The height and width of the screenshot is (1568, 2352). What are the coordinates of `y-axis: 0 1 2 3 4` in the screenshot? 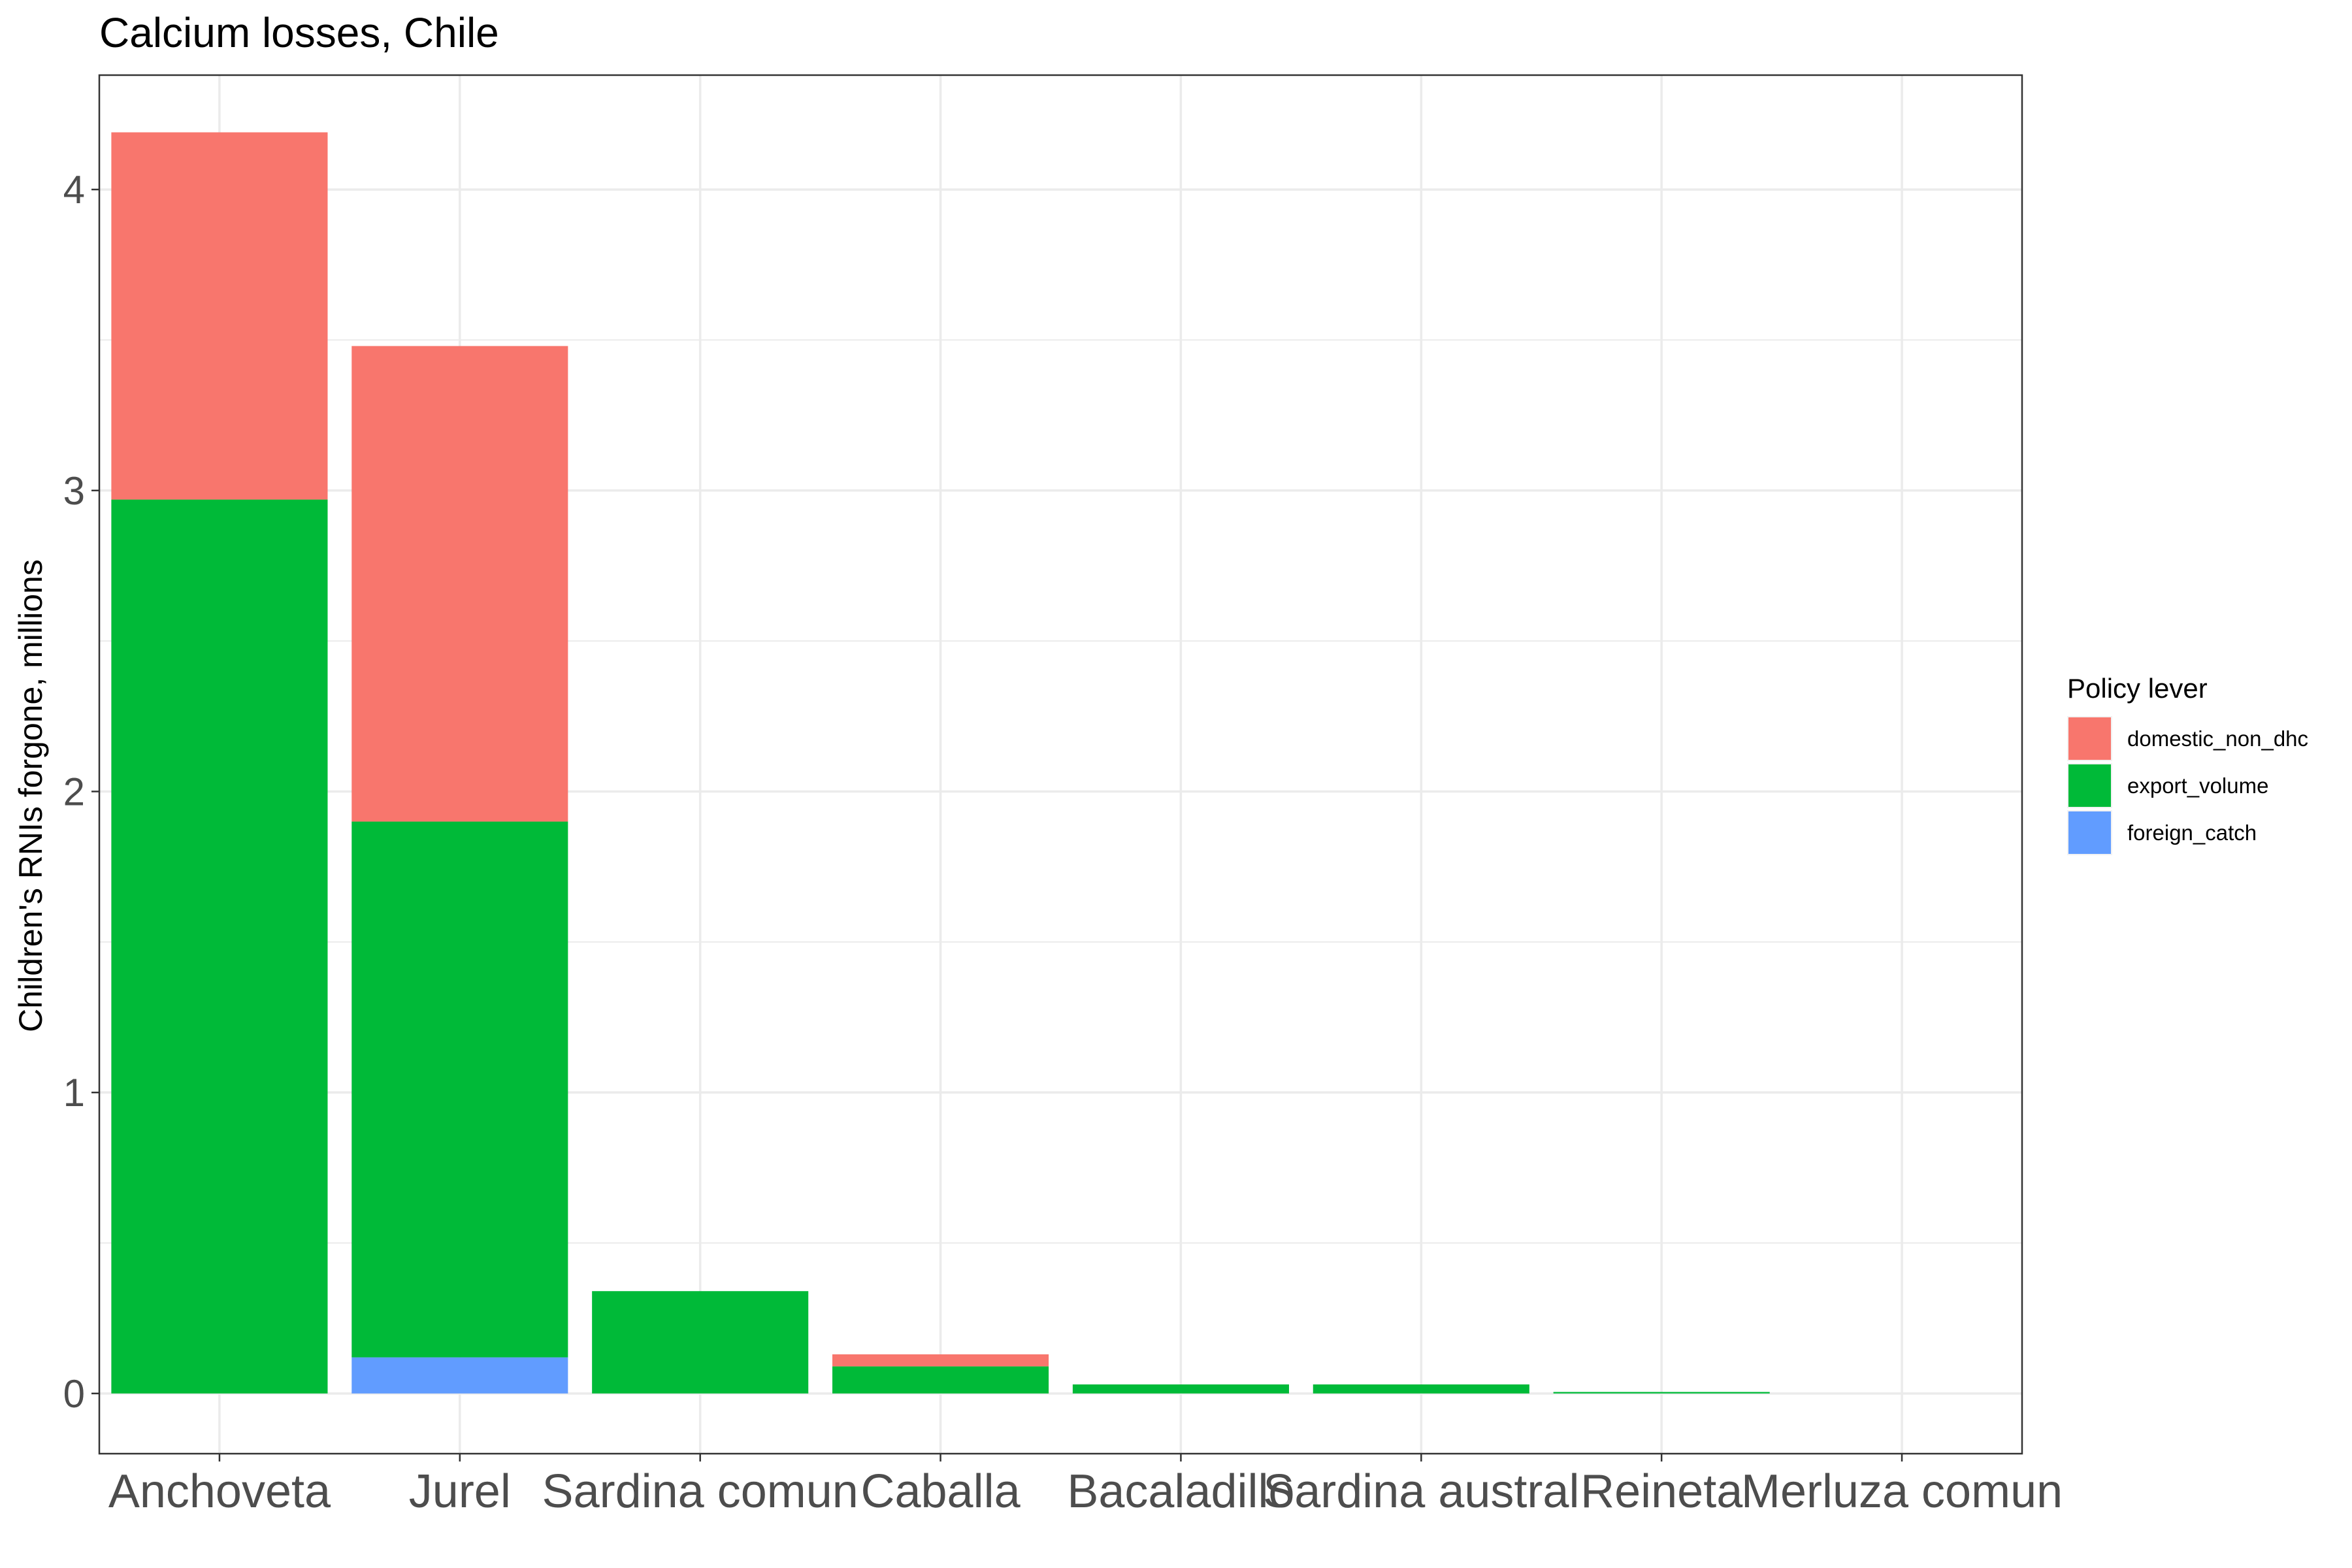 It's located at (81, 792).